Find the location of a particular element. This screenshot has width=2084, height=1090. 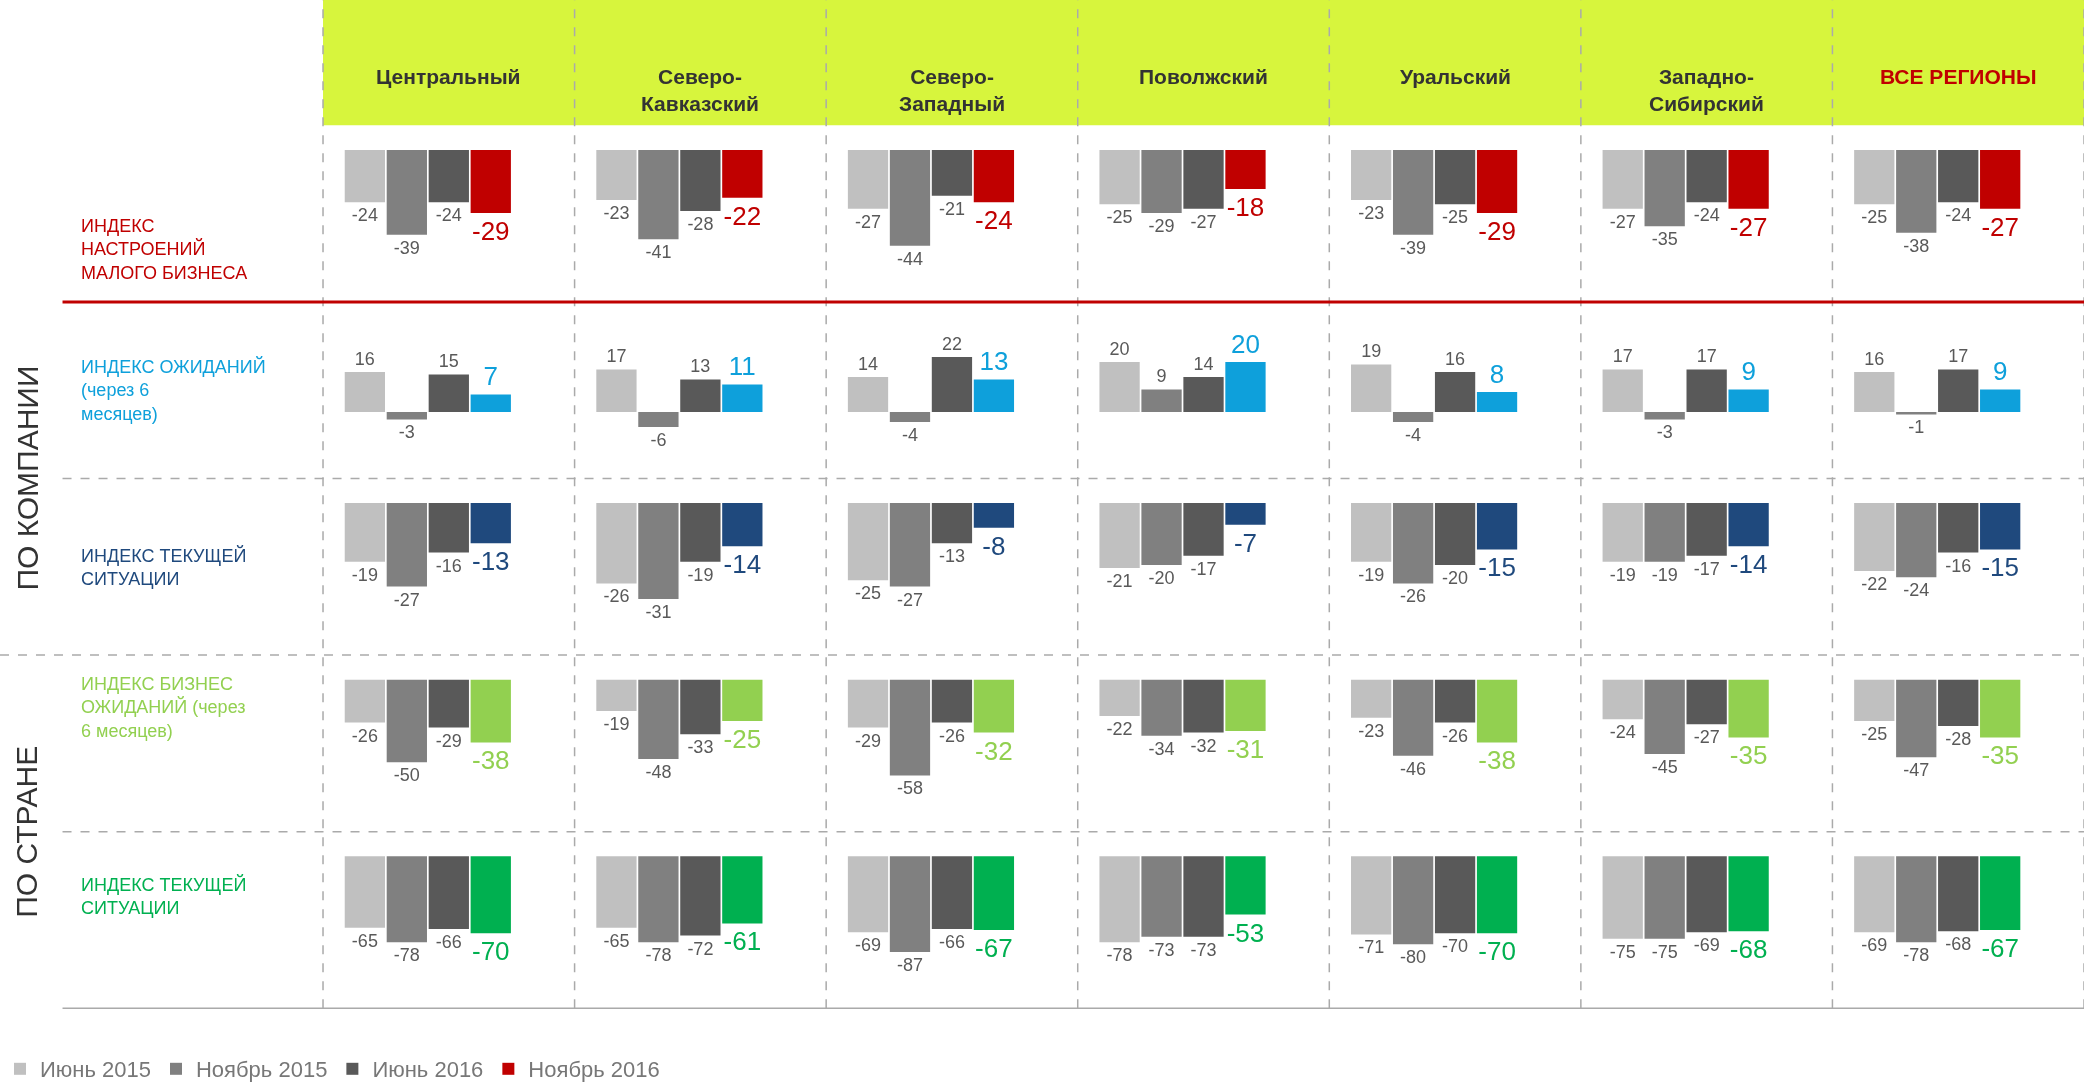

data-label: -20 is located at coordinates (1455, 577).